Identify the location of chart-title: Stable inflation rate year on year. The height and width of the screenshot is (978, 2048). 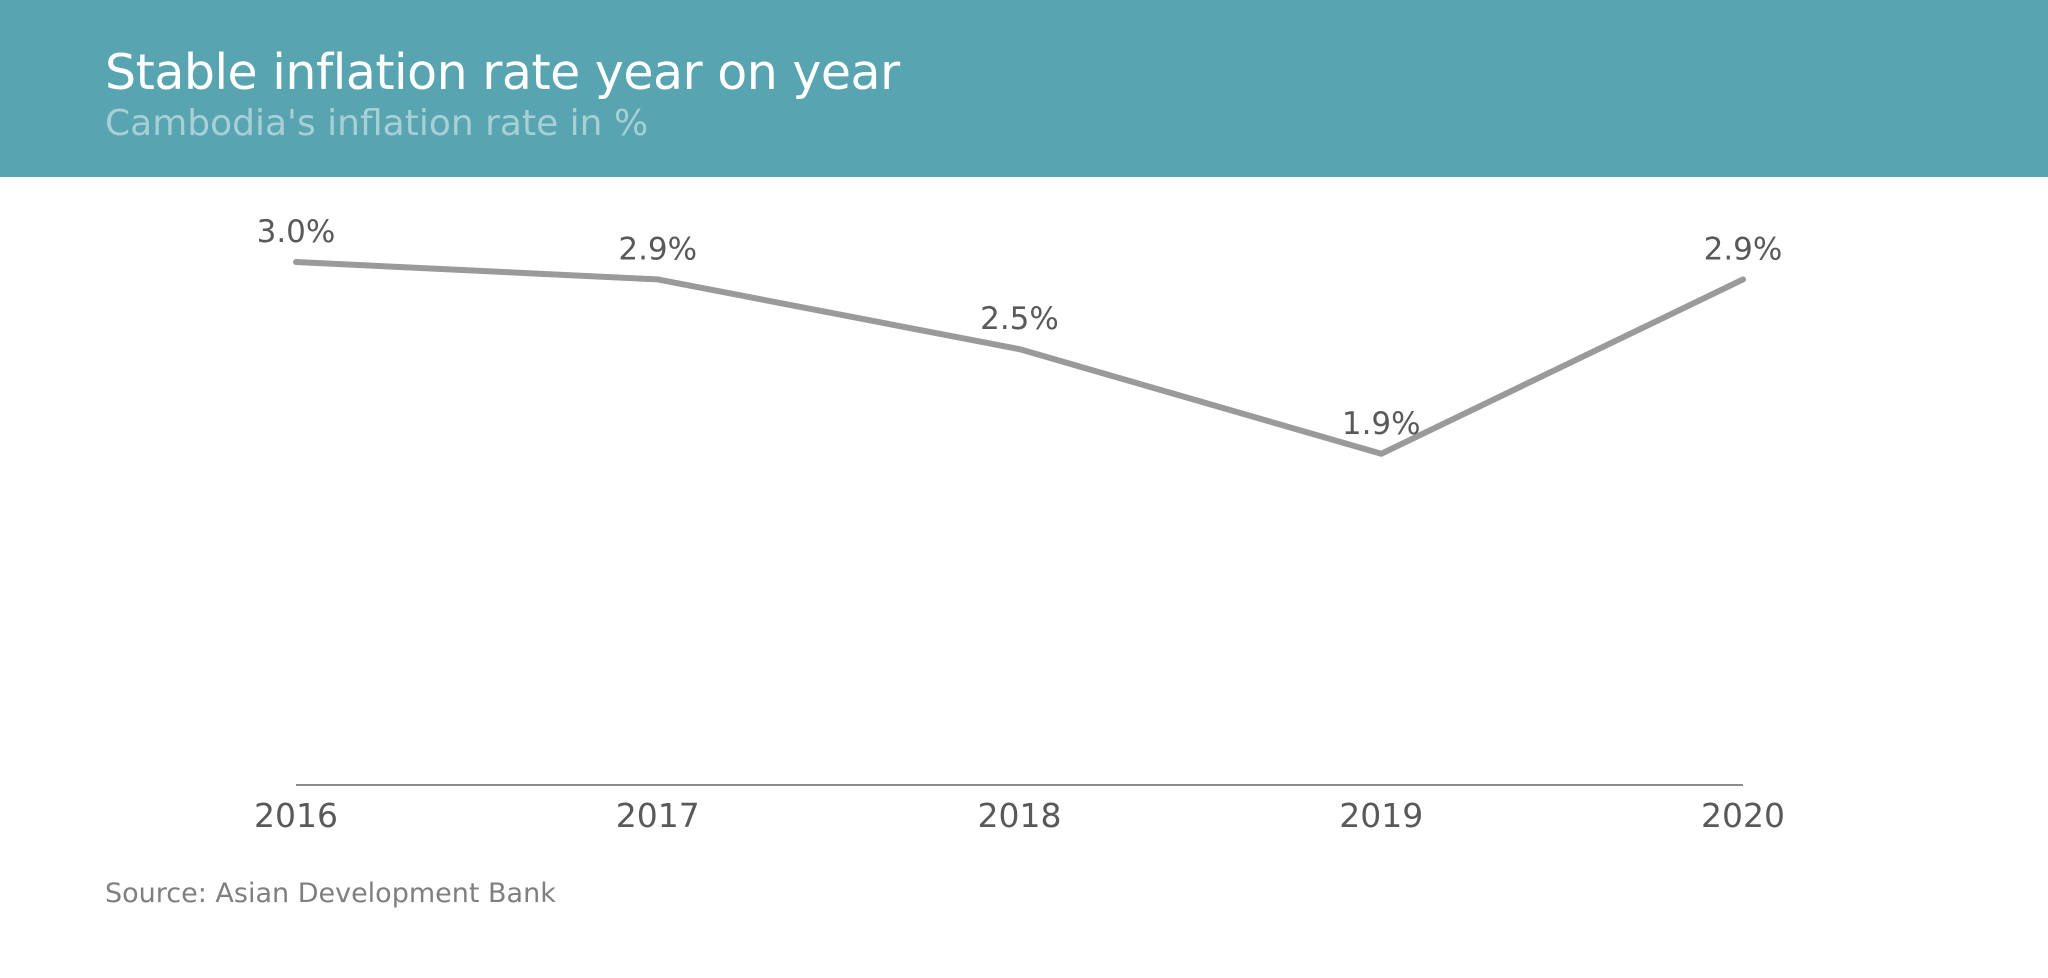
(502, 72).